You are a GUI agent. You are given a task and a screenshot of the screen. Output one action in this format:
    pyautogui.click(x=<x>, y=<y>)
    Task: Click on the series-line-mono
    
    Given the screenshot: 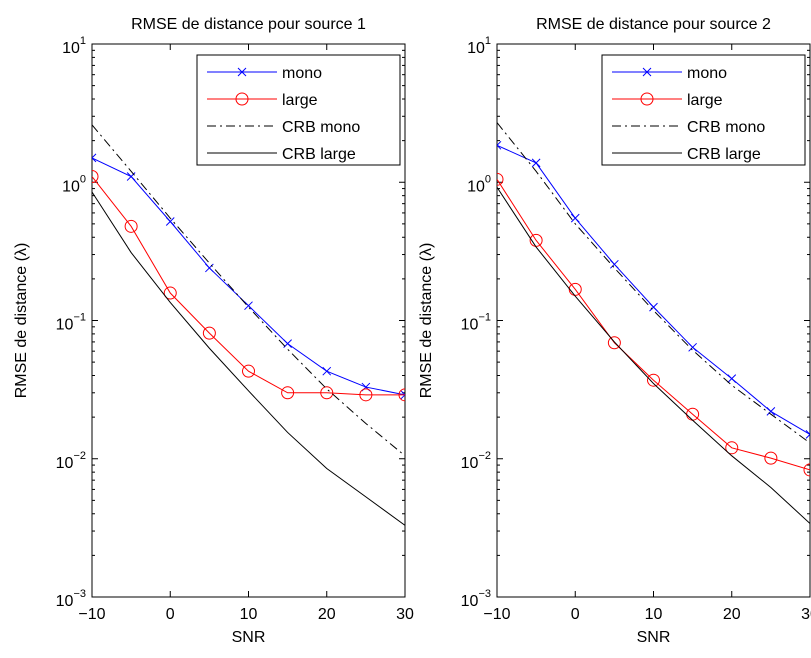 What is the action you would take?
    pyautogui.click(x=248, y=276)
    